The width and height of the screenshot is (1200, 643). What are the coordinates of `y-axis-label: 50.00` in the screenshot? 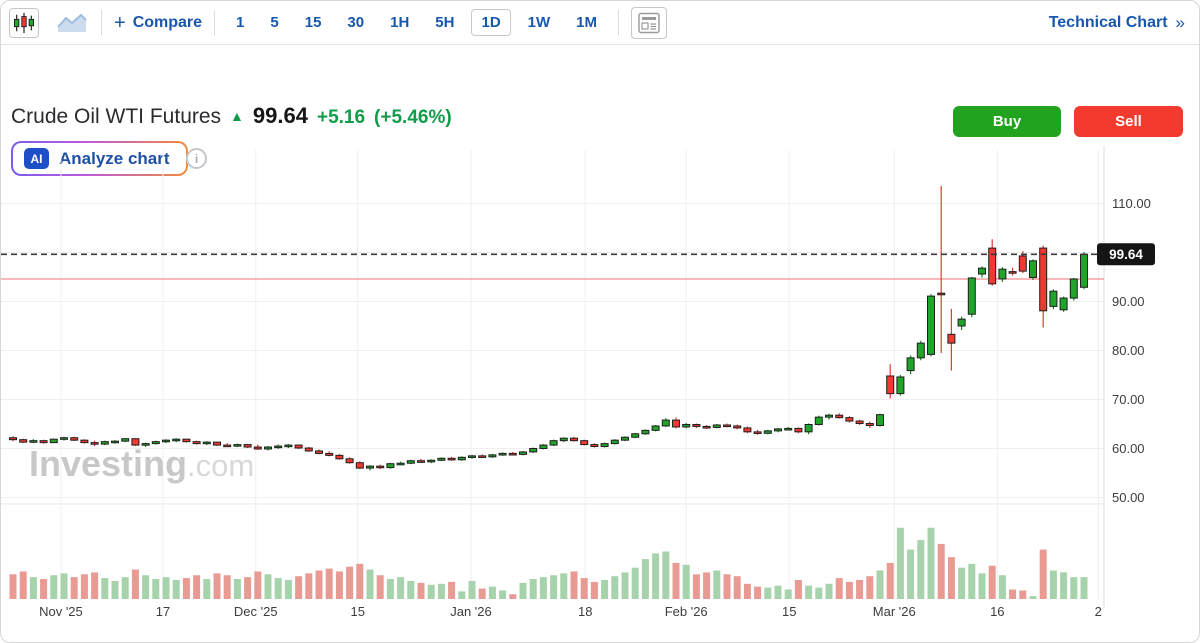 It's located at (1128, 497).